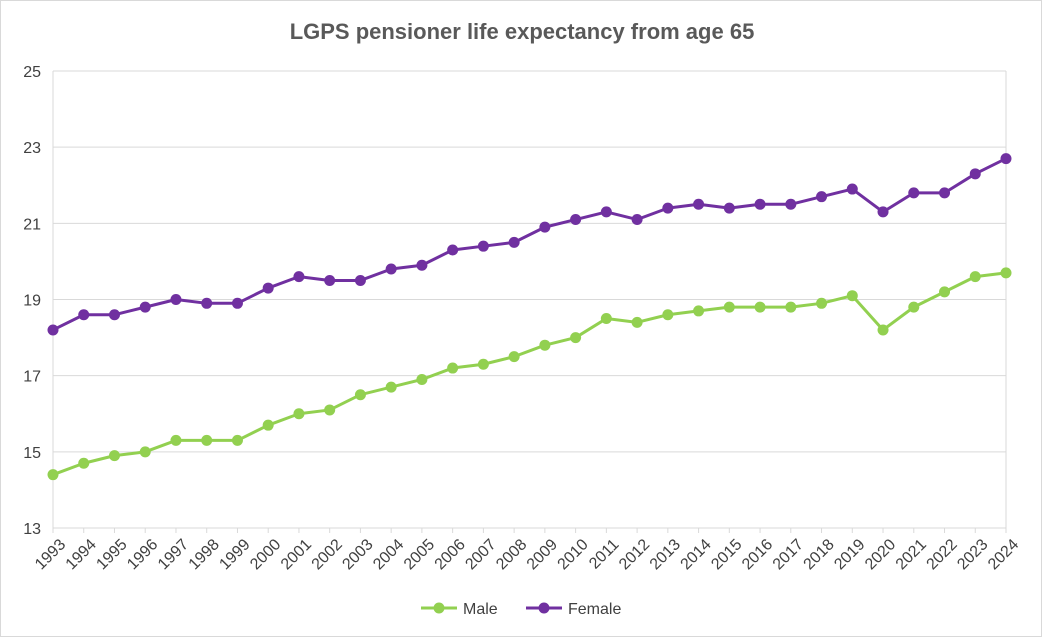  What do you see at coordinates (173, 554) in the screenshot?
I see `x-tick-label: 1997` at bounding box center [173, 554].